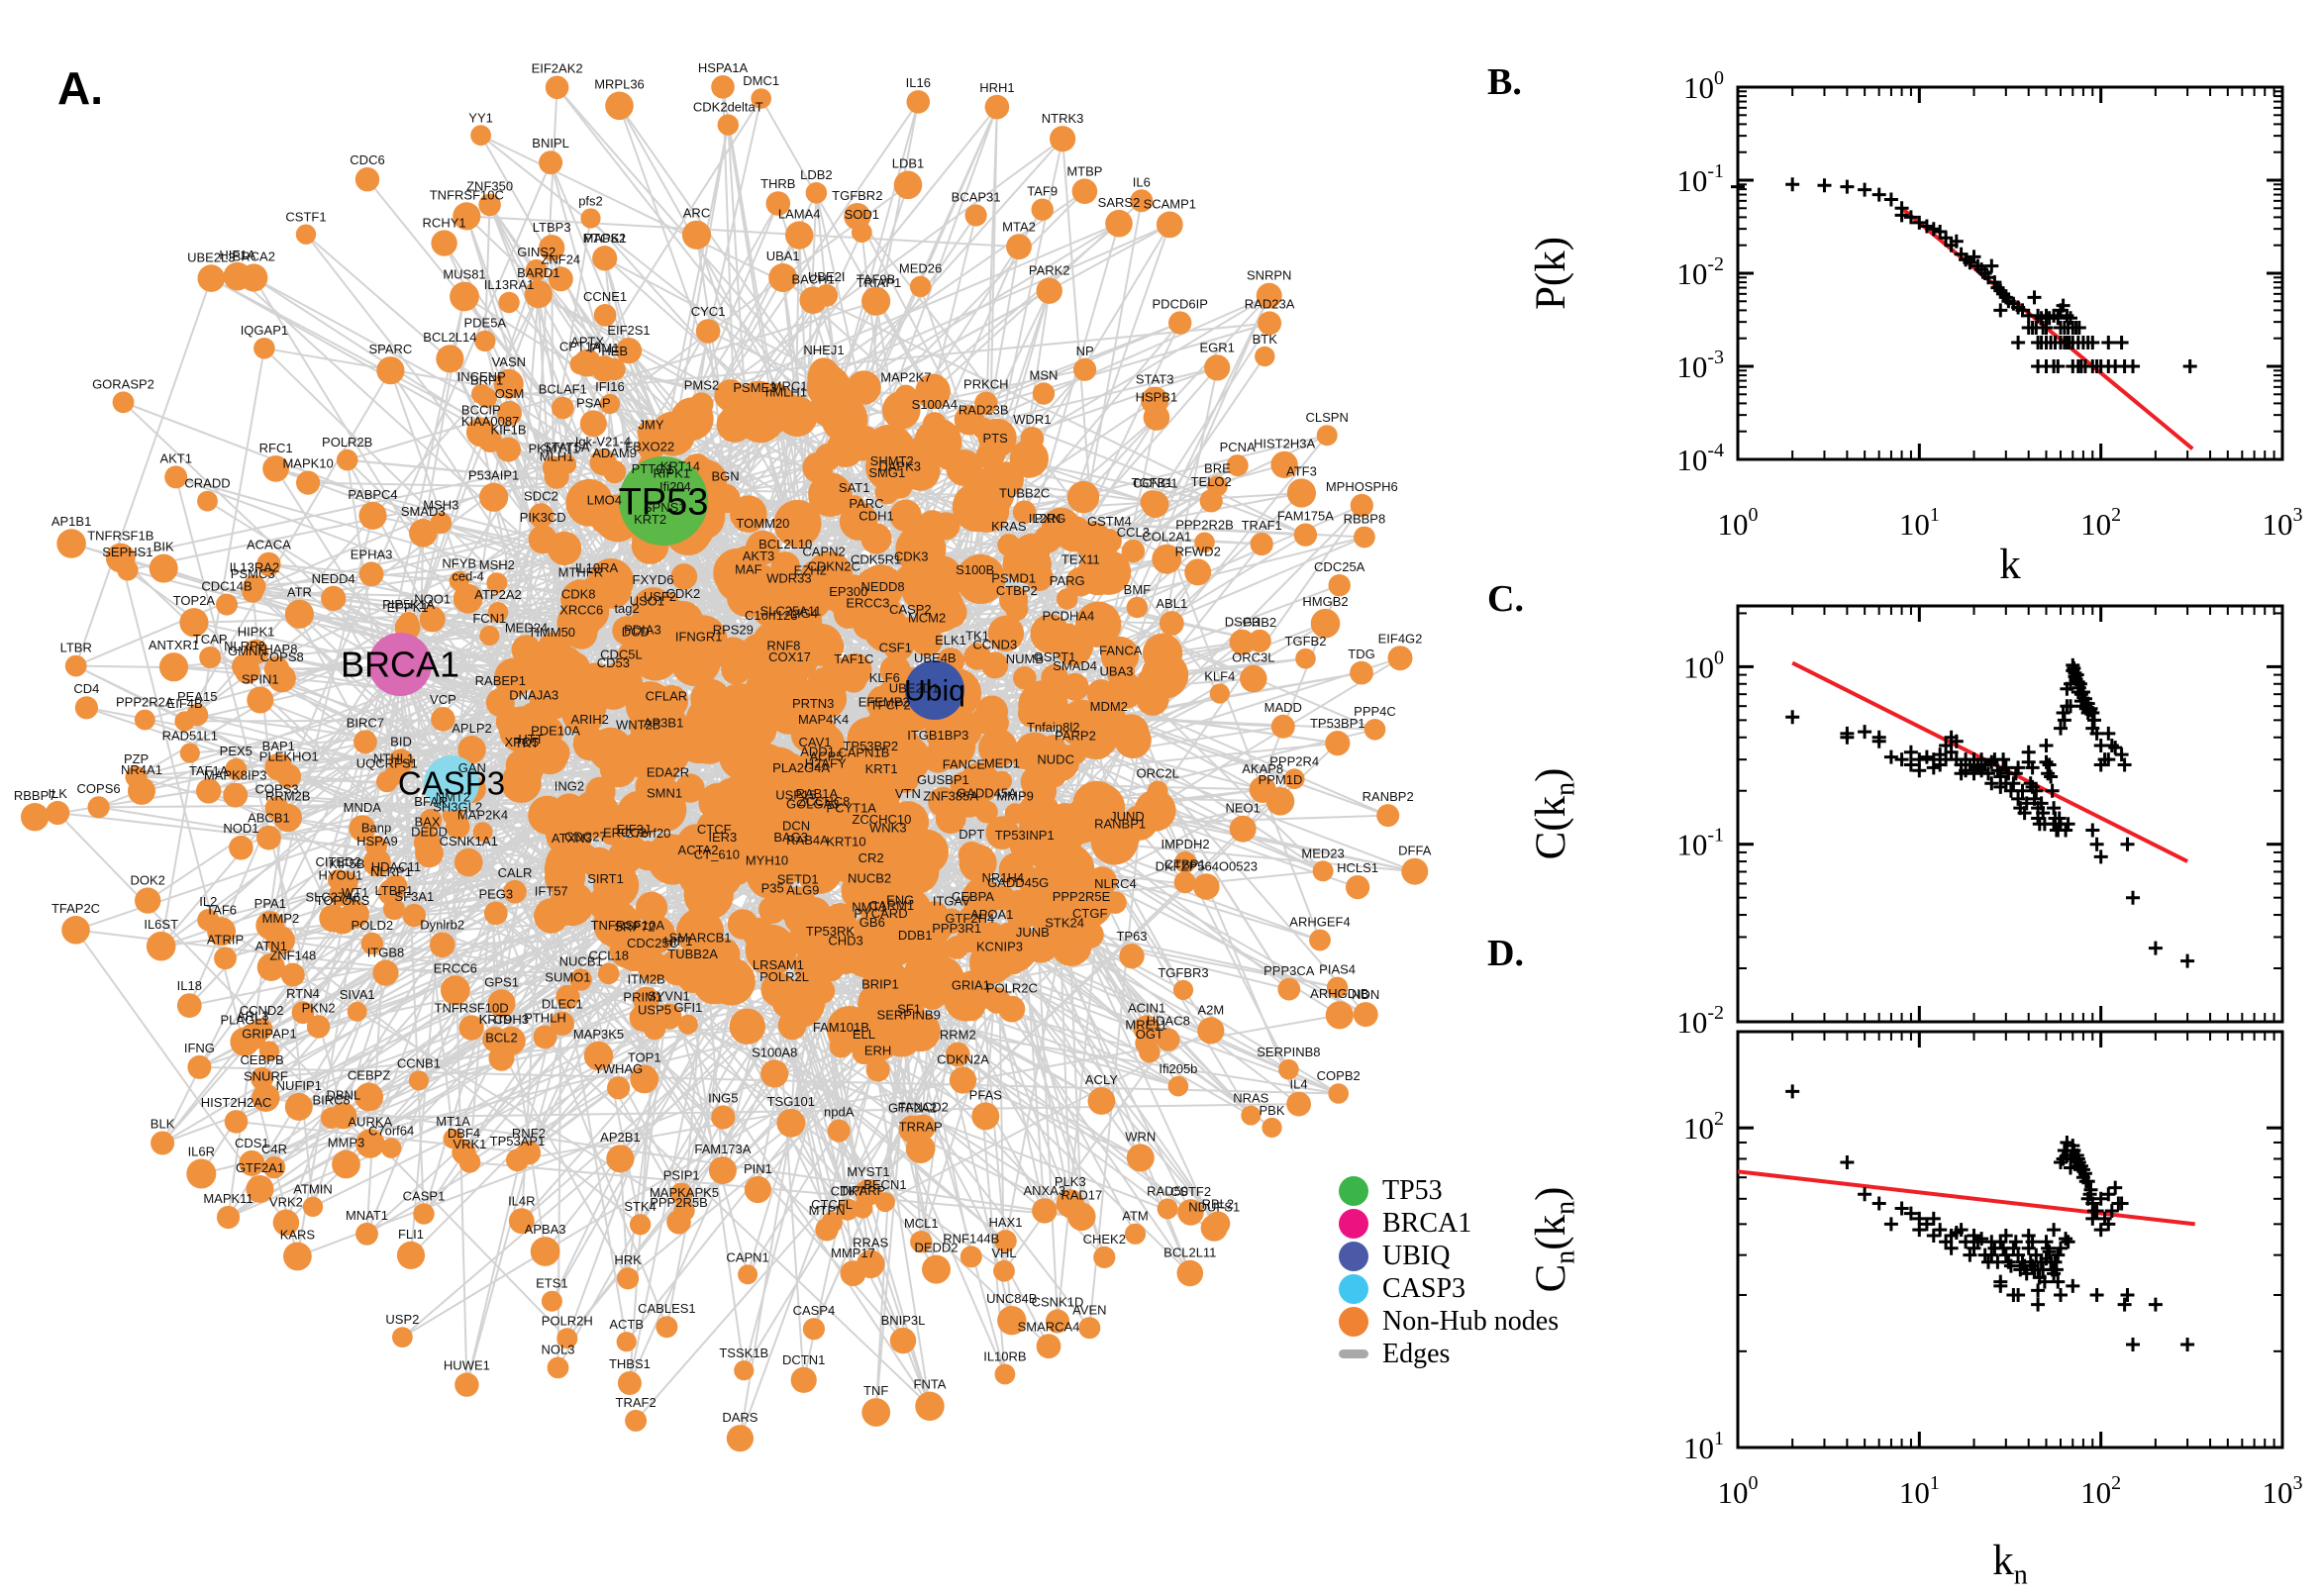 This screenshot has width=2323, height=1596. I want to click on network-node-label: PPP2R4, so click(1294, 760).